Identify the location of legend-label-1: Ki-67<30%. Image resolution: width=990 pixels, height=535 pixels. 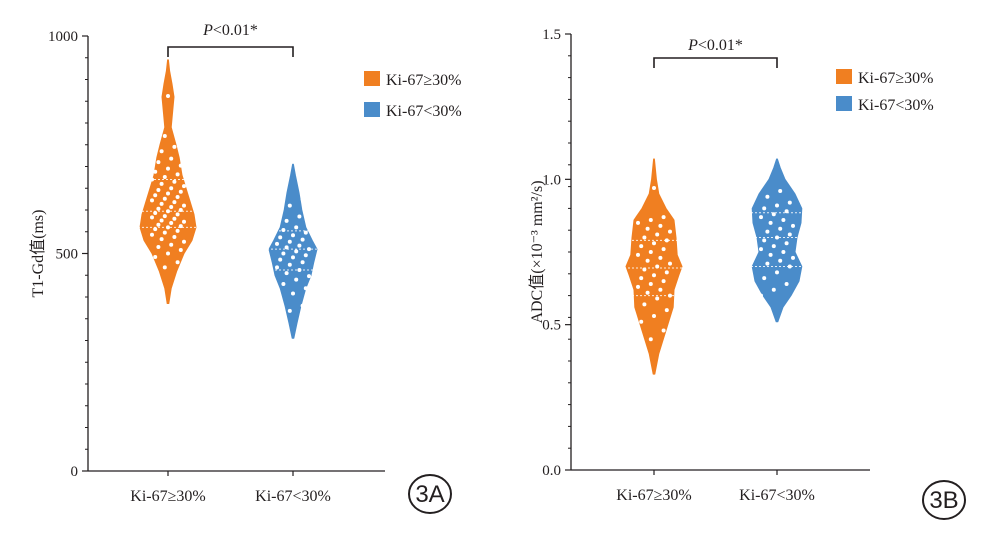
(424, 111).